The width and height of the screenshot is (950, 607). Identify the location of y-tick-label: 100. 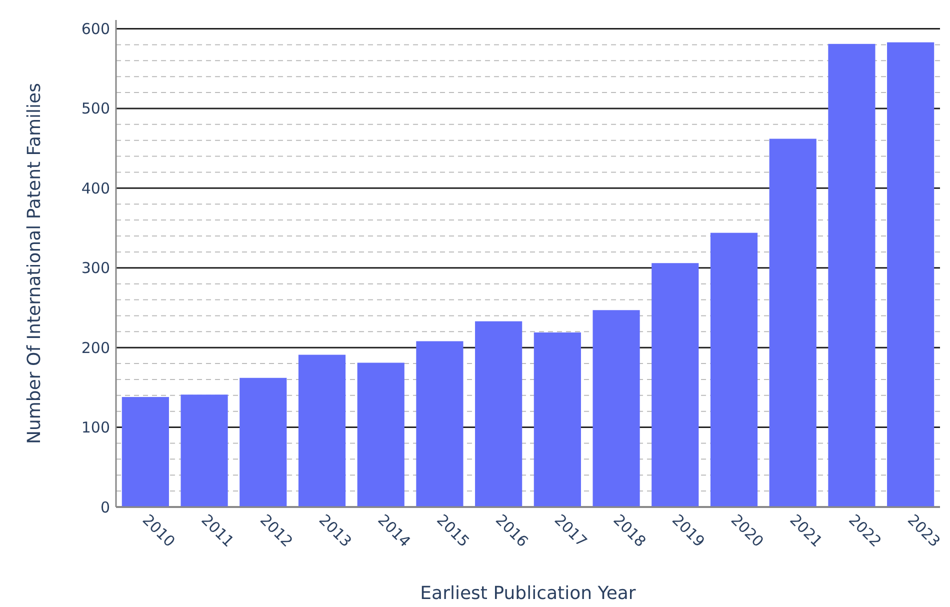
(95, 427).